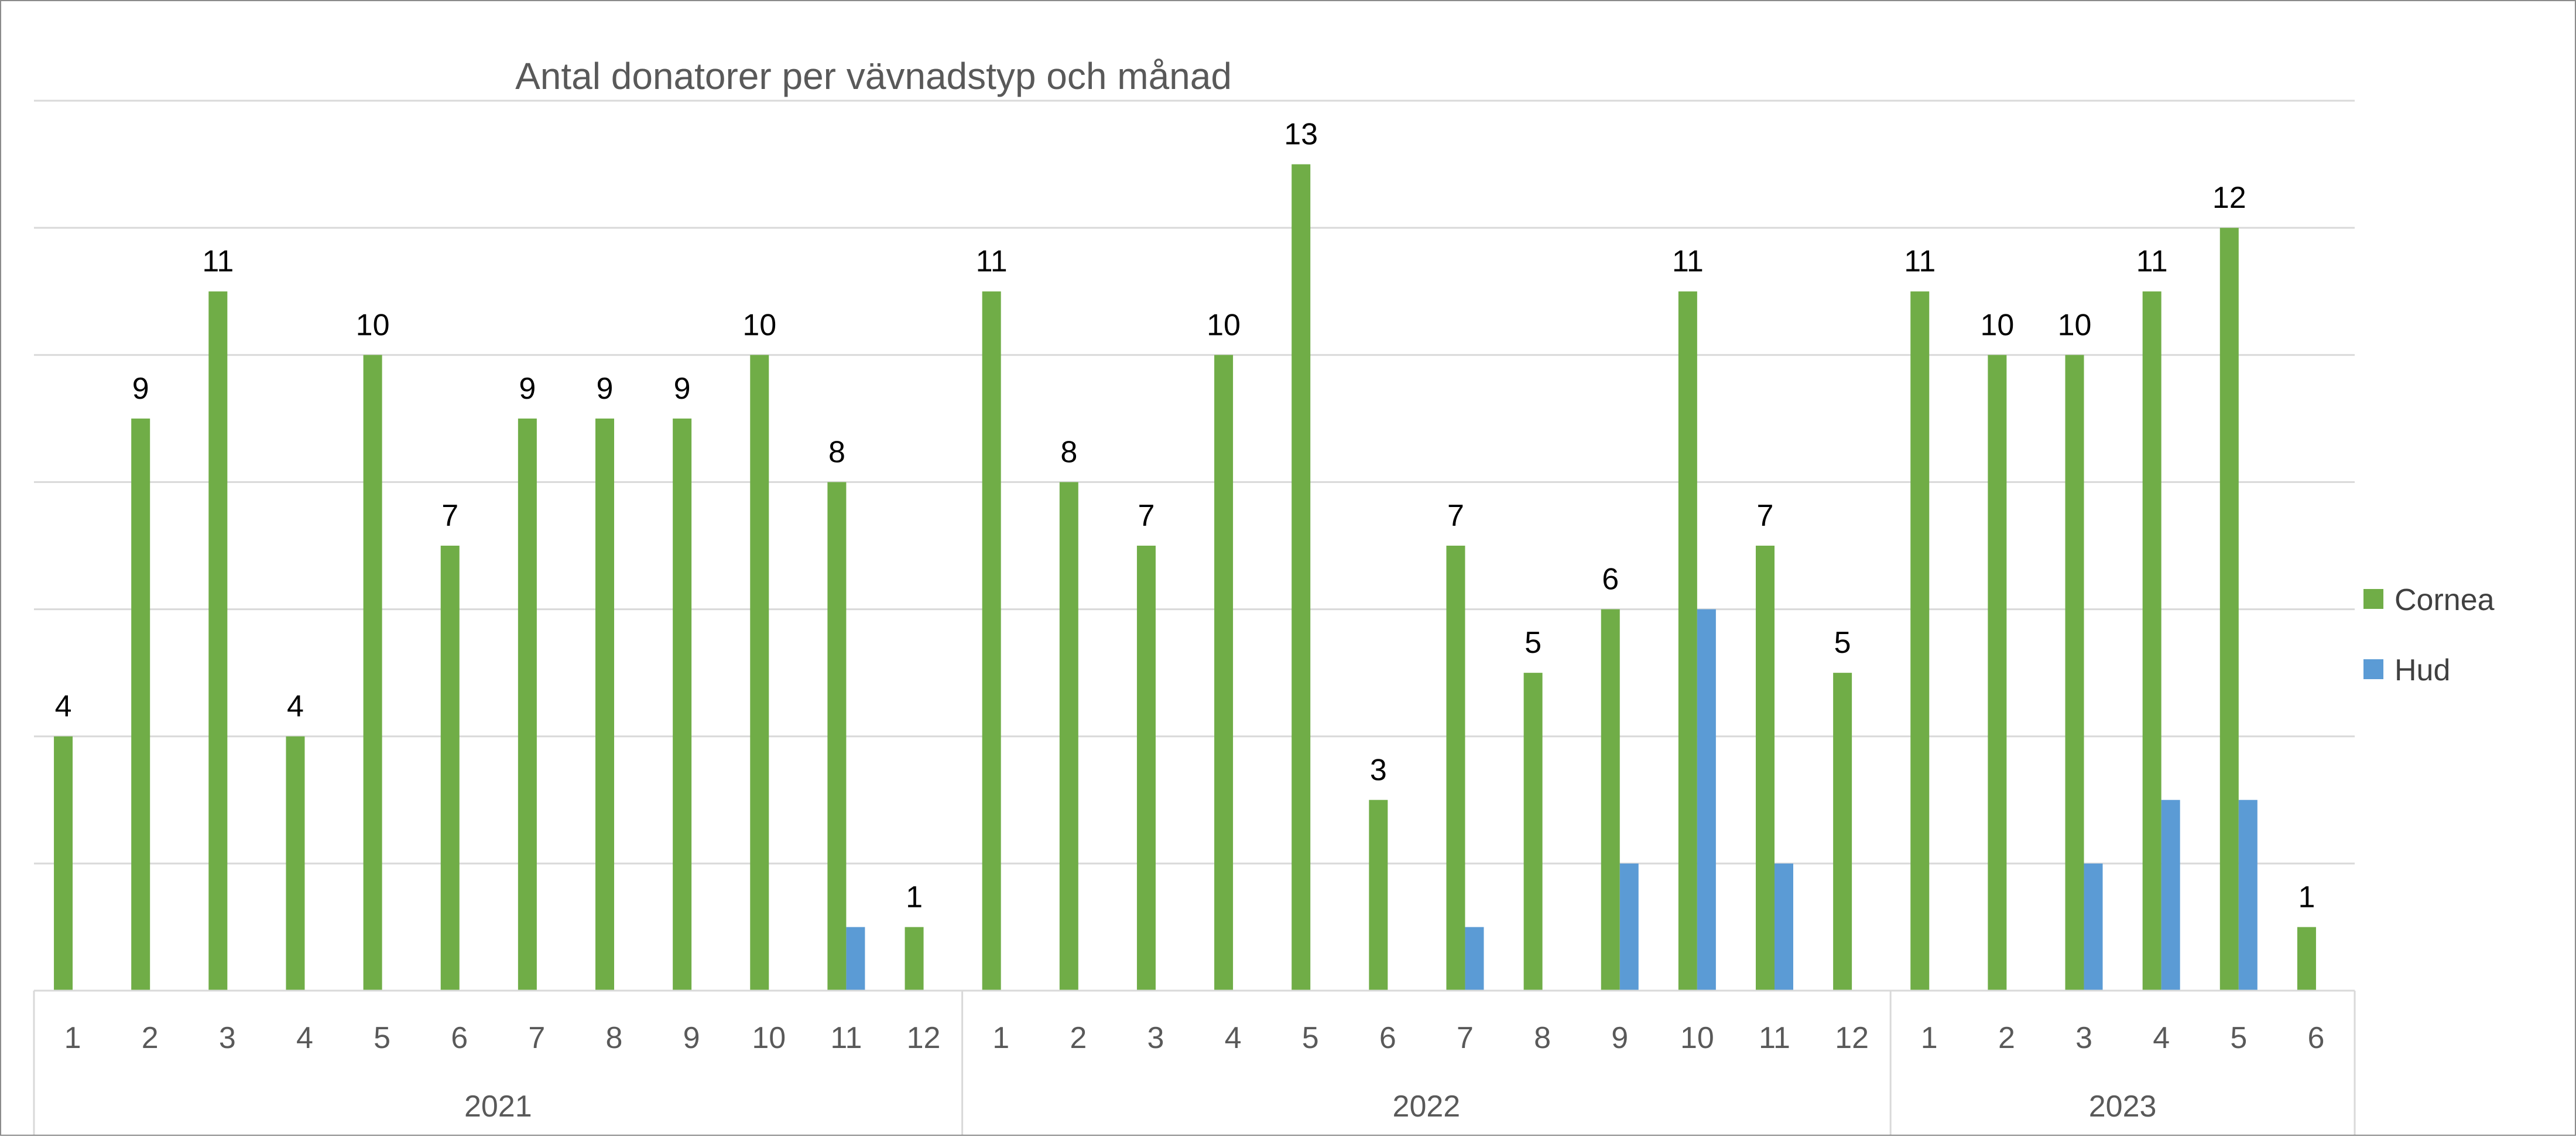  Describe the element at coordinates (1301, 135) in the screenshot. I see `data-label-cornea: 13` at that location.